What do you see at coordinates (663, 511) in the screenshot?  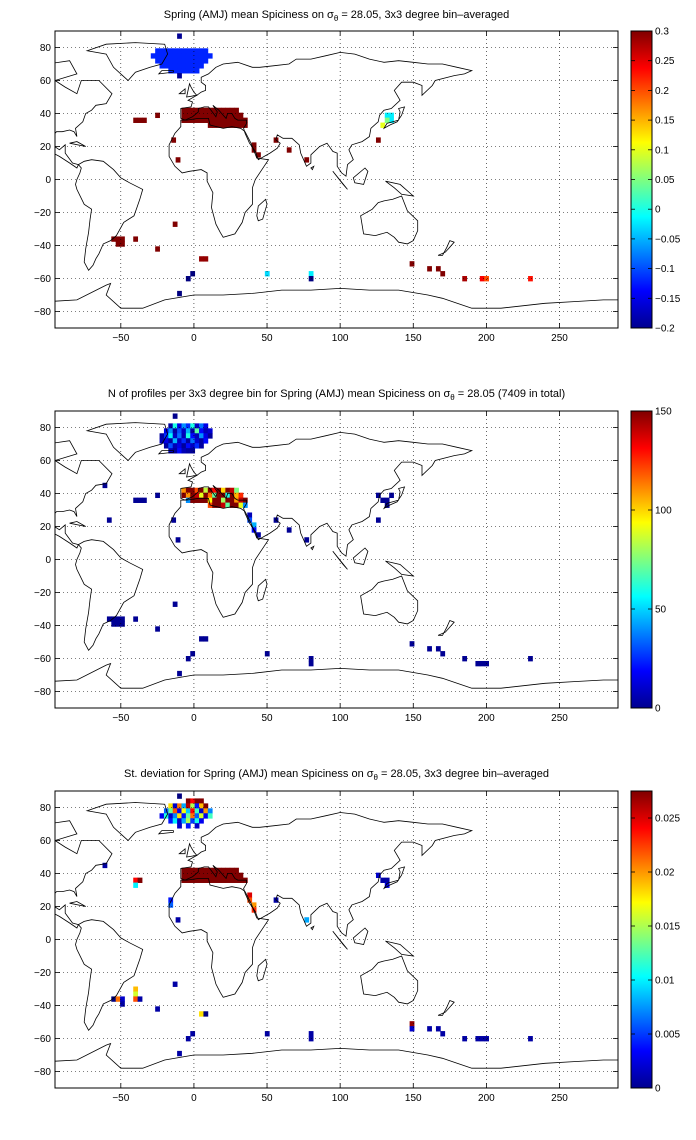 I see `colorbar-tick-label: 100` at bounding box center [663, 511].